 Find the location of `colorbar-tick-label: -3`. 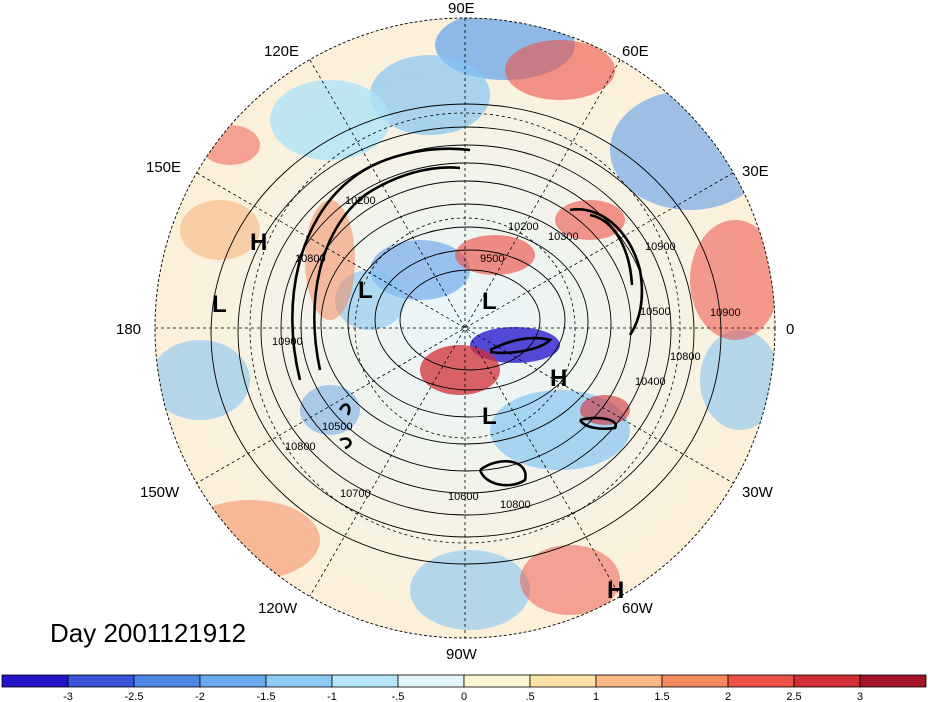

colorbar-tick-label: -3 is located at coordinates (68, 696).